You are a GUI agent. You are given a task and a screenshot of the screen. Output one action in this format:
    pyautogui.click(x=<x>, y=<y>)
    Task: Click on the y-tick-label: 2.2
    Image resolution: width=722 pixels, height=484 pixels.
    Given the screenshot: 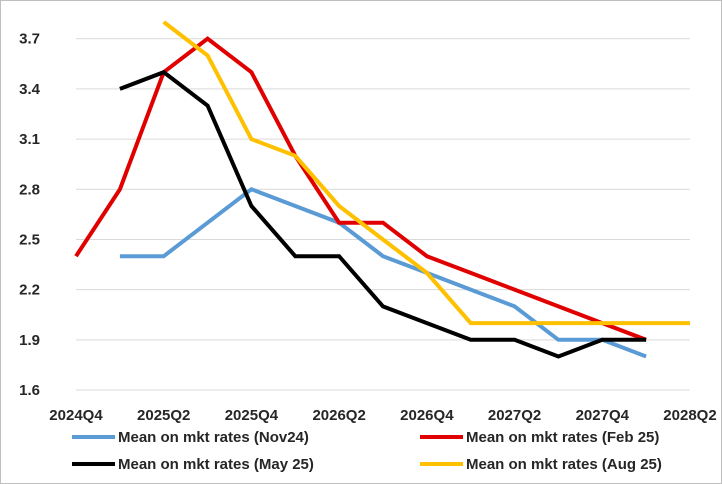 What is the action you would take?
    pyautogui.click(x=29, y=290)
    